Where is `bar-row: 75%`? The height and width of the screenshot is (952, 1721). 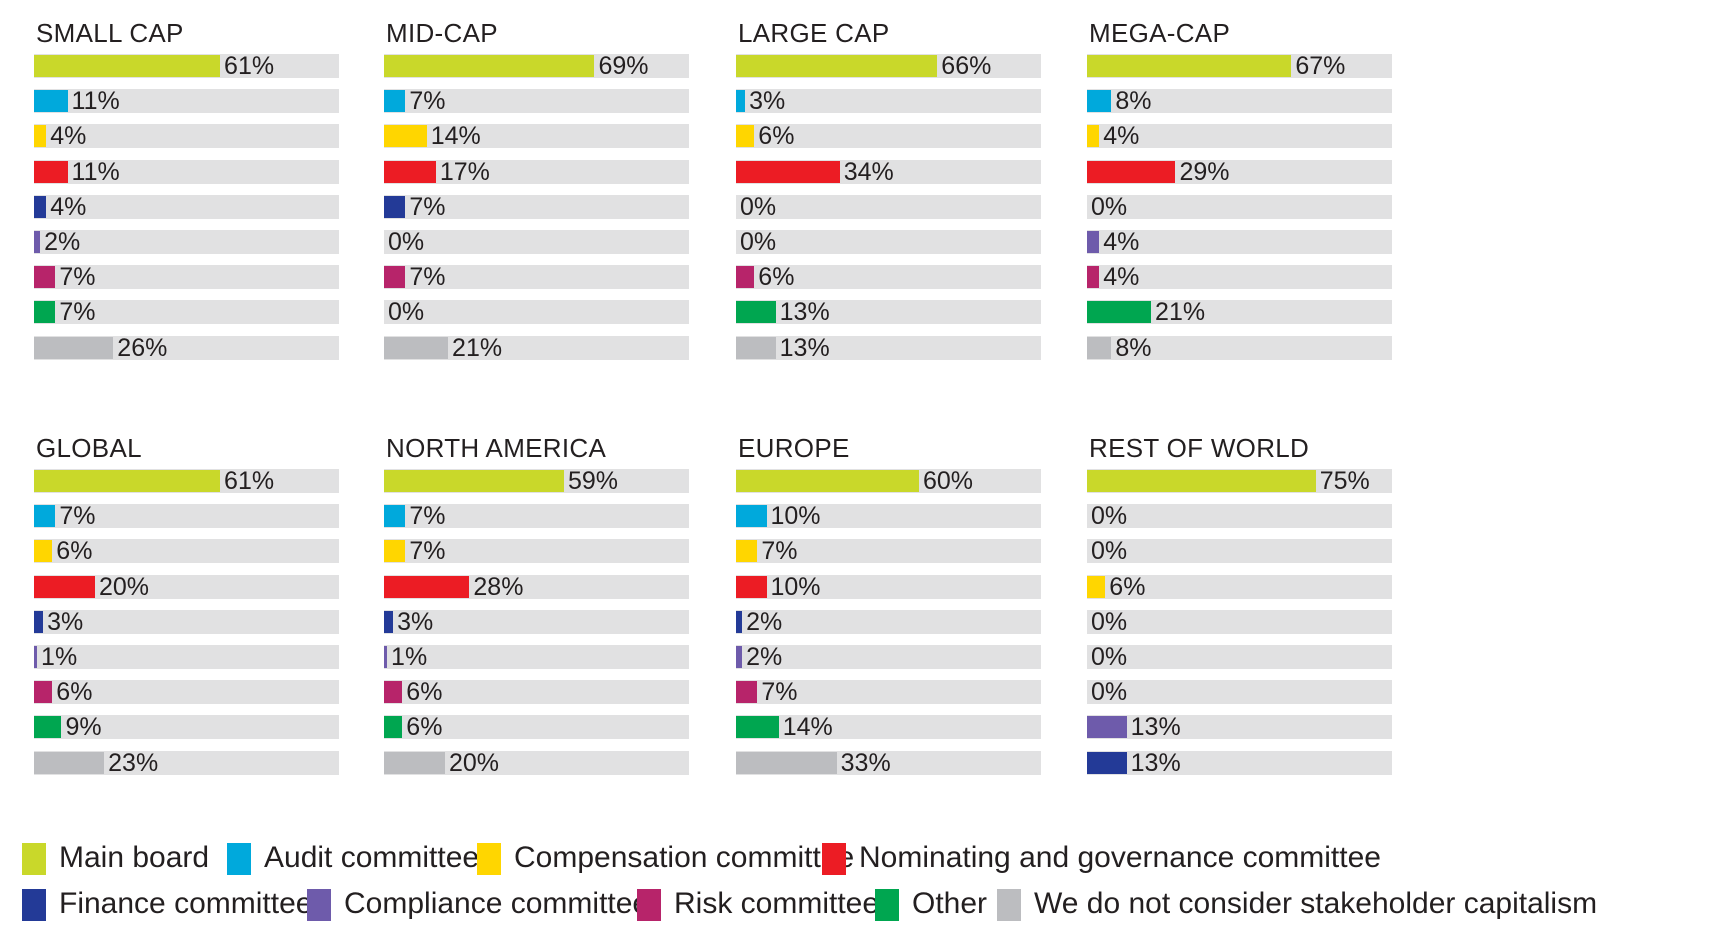 bar-row: 75% is located at coordinates (1239, 481).